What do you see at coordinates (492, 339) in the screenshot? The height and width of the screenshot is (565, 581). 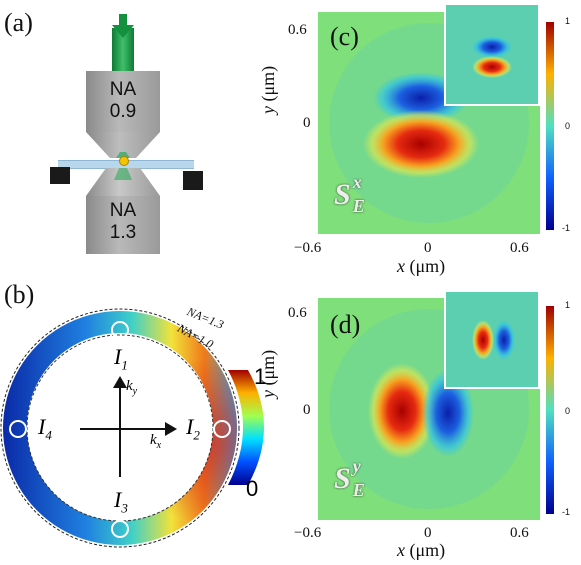 I see `panel-d-inset` at bounding box center [492, 339].